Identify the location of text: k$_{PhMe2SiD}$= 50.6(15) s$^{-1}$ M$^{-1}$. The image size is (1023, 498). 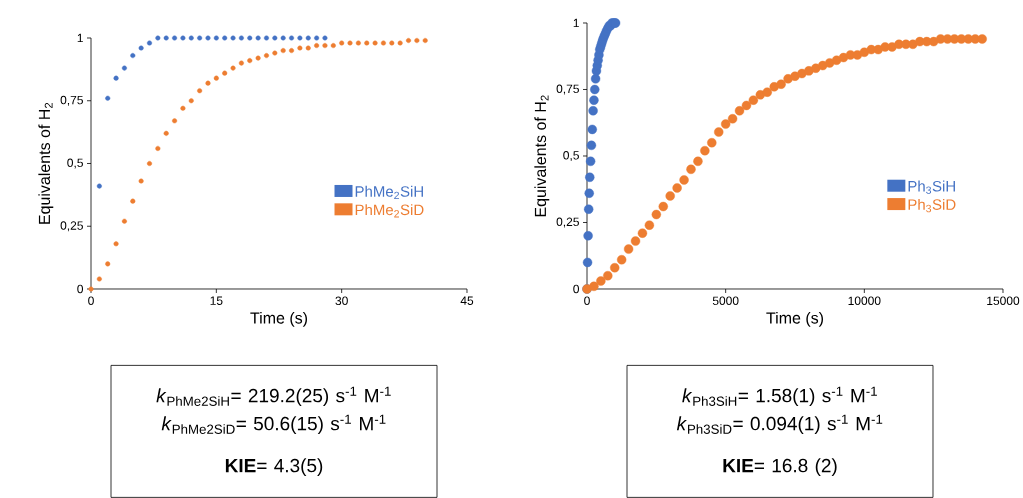
(273, 424).